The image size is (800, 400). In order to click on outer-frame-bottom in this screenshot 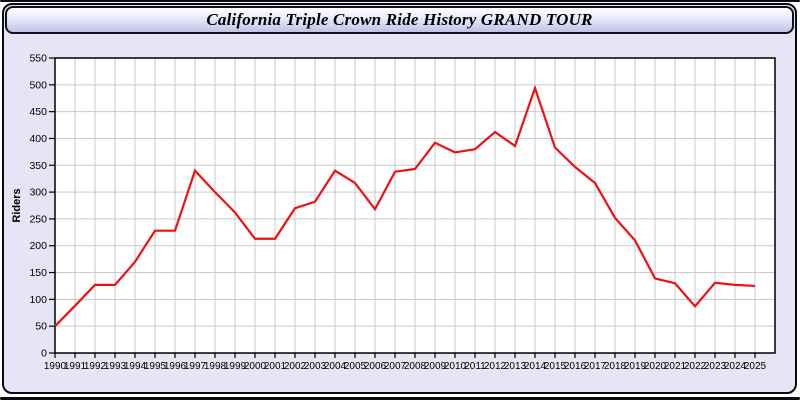, I will do `click(400, 398)`.